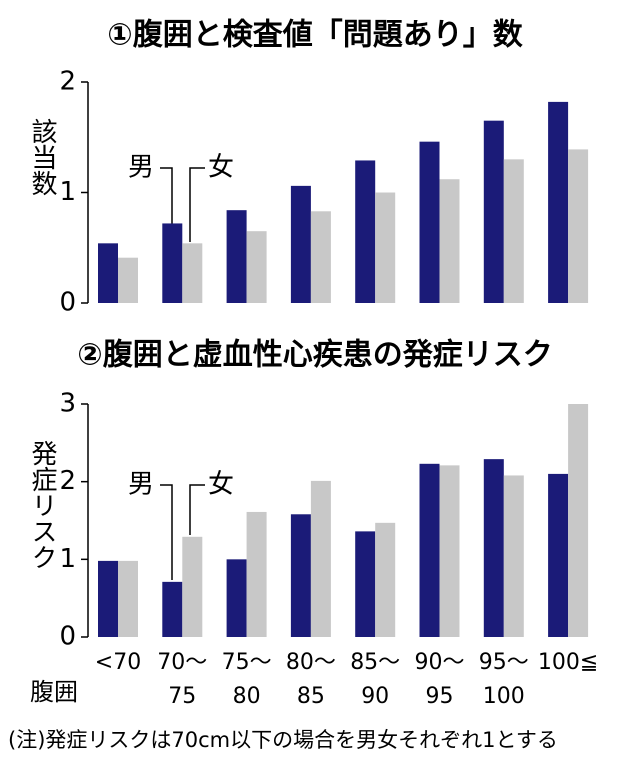 The height and width of the screenshot is (777, 630). Describe the element at coordinates (182, 373) in the screenshot. I see `legend-leaders` at that location.